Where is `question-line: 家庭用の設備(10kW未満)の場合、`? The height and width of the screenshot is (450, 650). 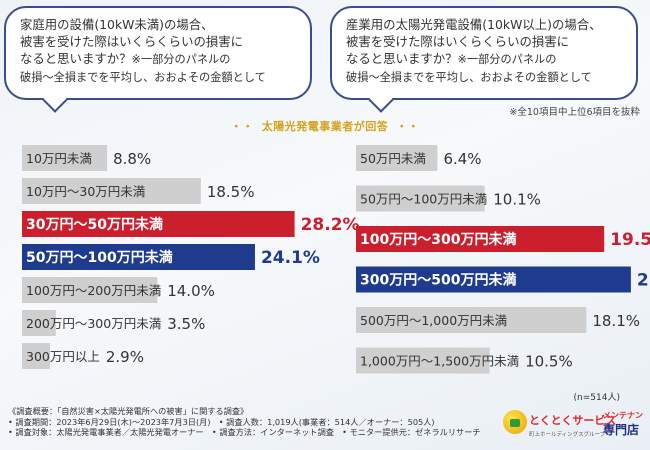
question-line: 家庭用の設備(10kW未満)の場合、 is located at coordinates (117, 24).